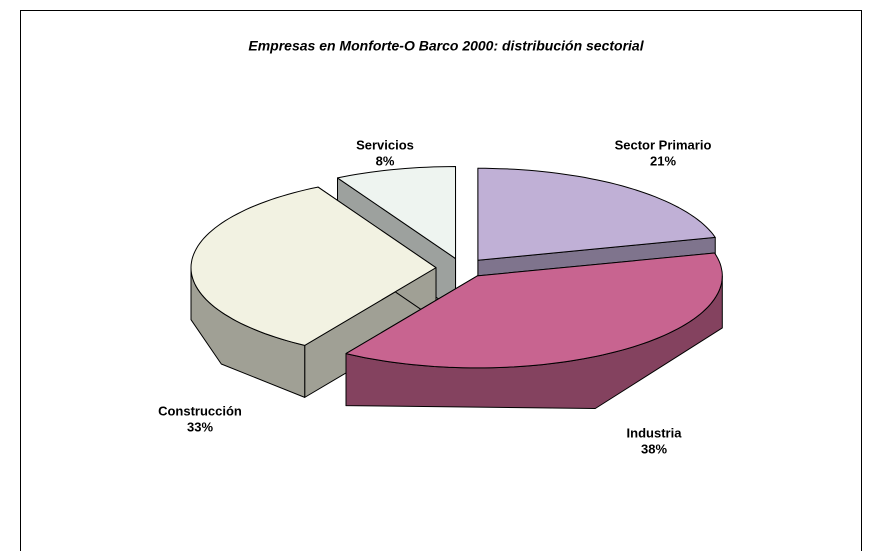 The width and height of the screenshot is (880, 556). What do you see at coordinates (655, 432) in the screenshot?
I see `slice-label: Industria` at bounding box center [655, 432].